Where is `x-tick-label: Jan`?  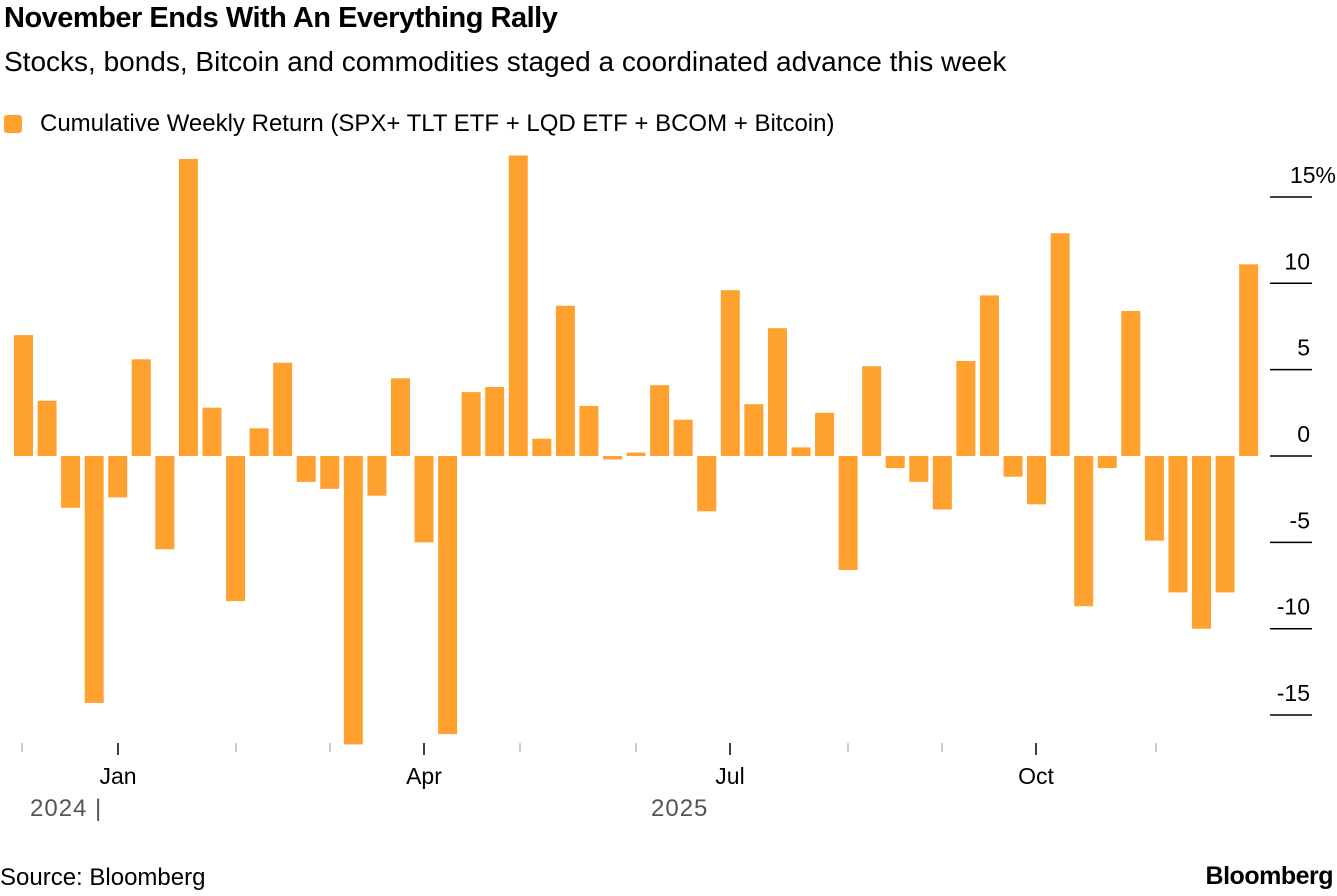 x-tick-label: Jan is located at coordinates (117, 776).